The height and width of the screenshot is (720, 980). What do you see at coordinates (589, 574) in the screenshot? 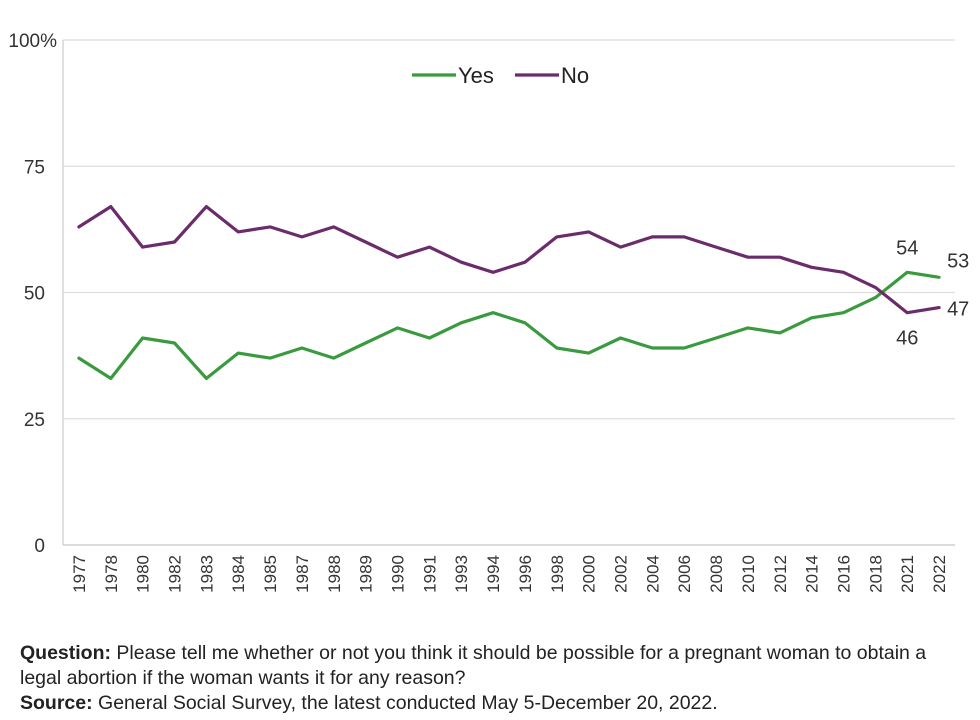
I see `x-tick-label: 2000` at bounding box center [589, 574].